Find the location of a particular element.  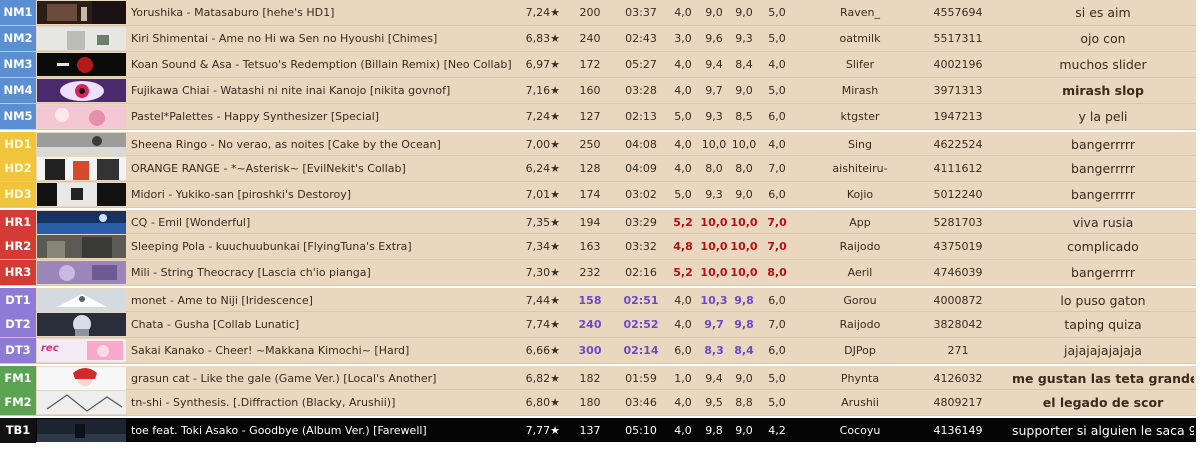

mapper-name: Gorou is located at coordinates (860, 300).